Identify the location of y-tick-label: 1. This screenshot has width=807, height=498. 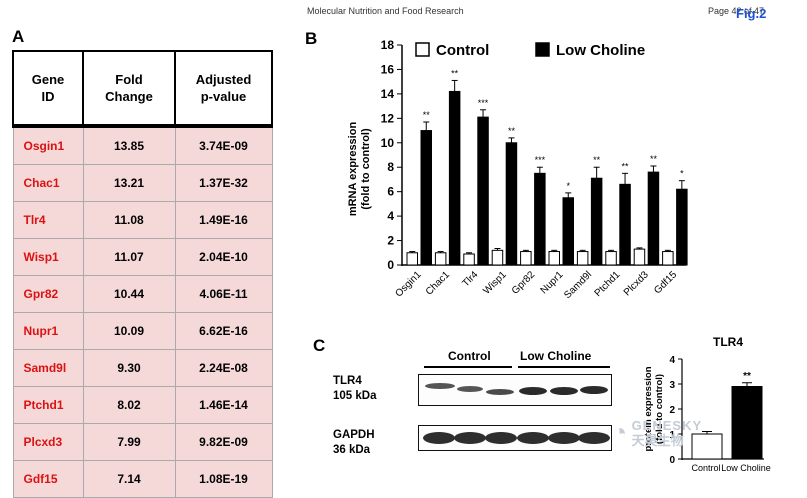
(672, 435).